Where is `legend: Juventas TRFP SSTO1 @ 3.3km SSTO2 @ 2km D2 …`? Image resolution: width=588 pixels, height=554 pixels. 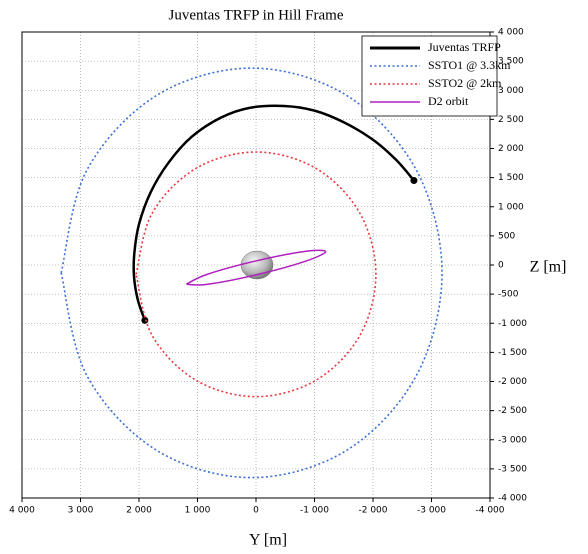
legend: Juventas TRFP SSTO1 @ 3.3km SSTO2 @ 2km D2 … is located at coordinates (436, 76).